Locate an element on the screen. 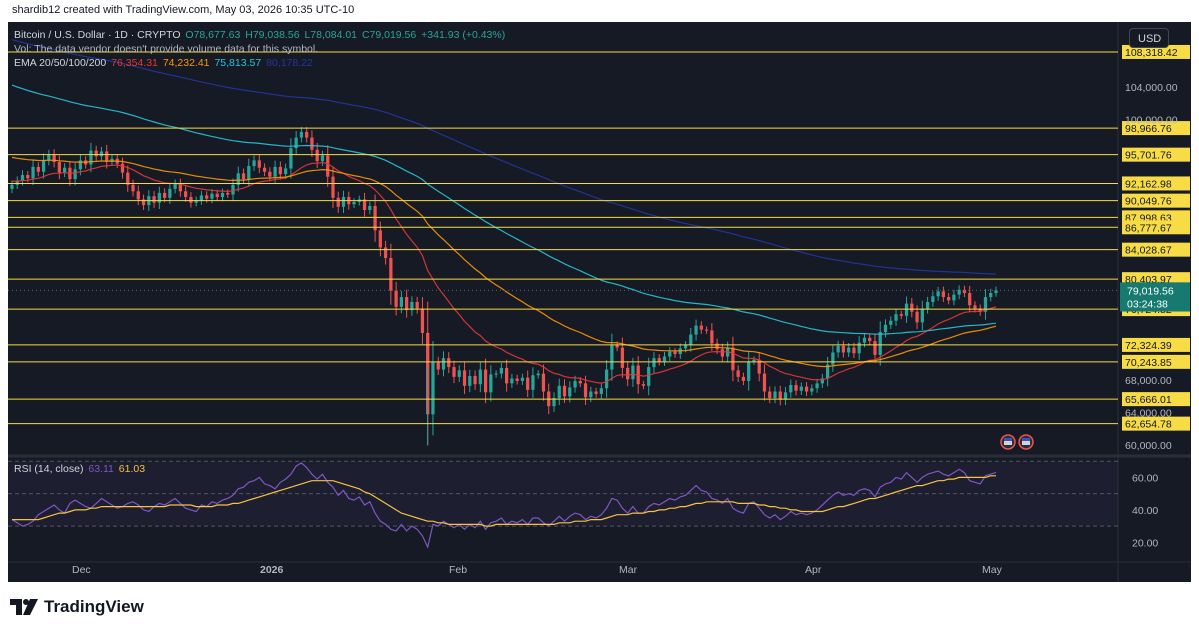 This screenshot has width=1199, height=630. ema100-value: 75,813.57 is located at coordinates (238, 63).